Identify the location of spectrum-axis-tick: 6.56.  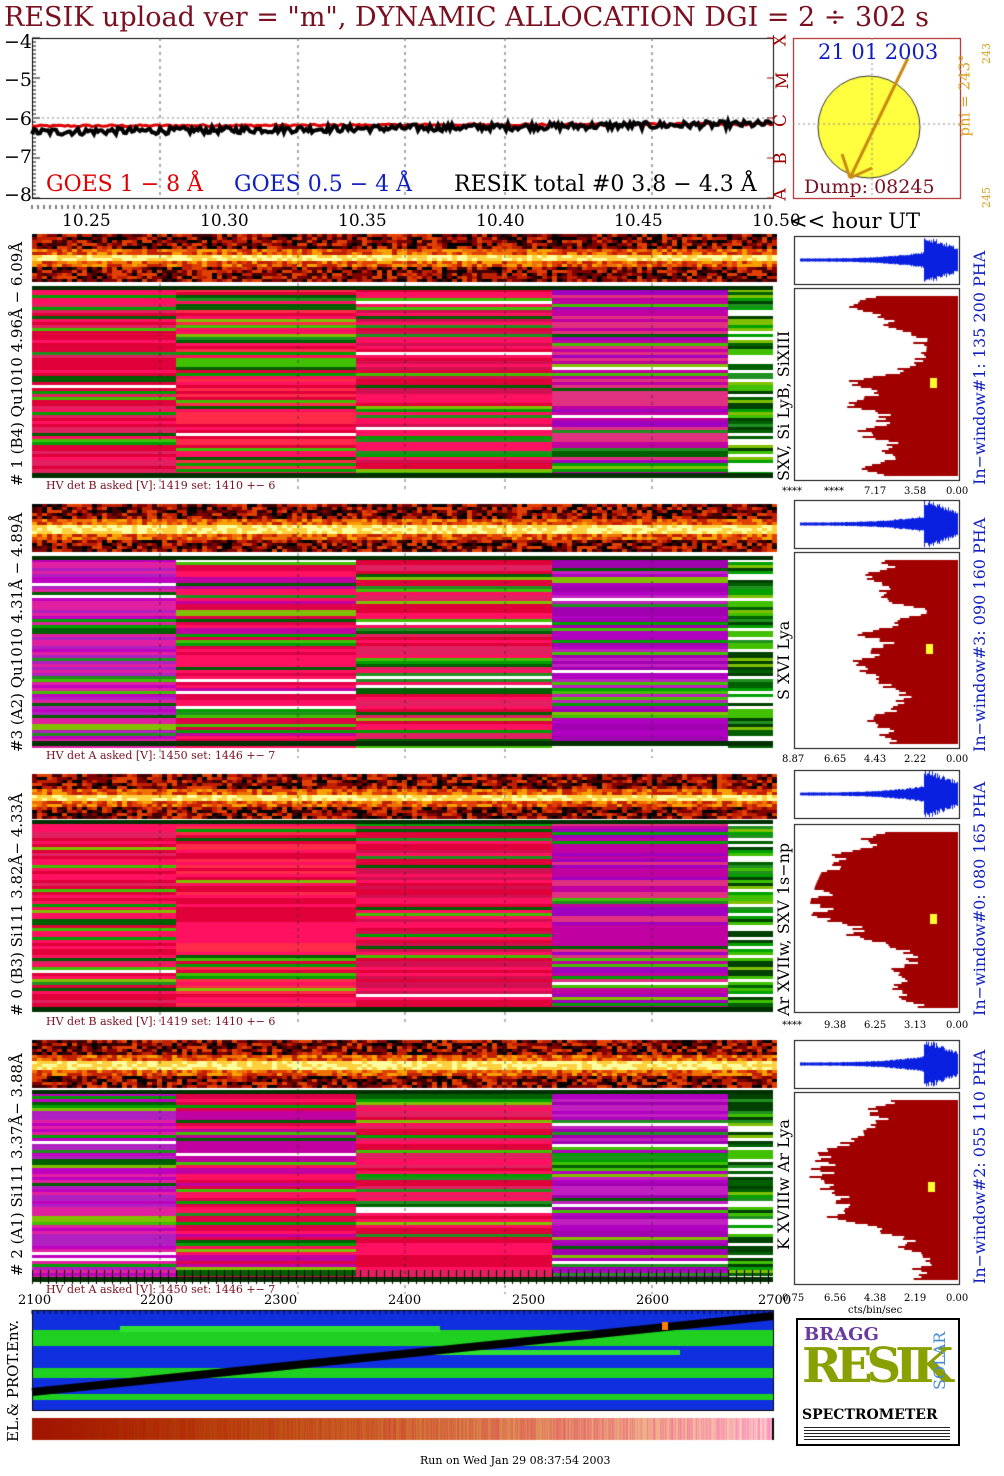
(835, 1298).